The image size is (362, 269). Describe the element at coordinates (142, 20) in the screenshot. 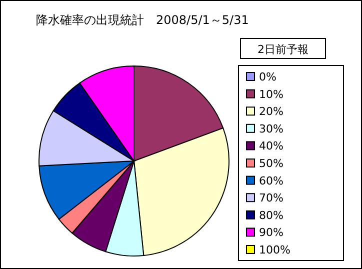

I see `chart-title: 降水確率の出現統計 2008/5/1～5/31` at that location.